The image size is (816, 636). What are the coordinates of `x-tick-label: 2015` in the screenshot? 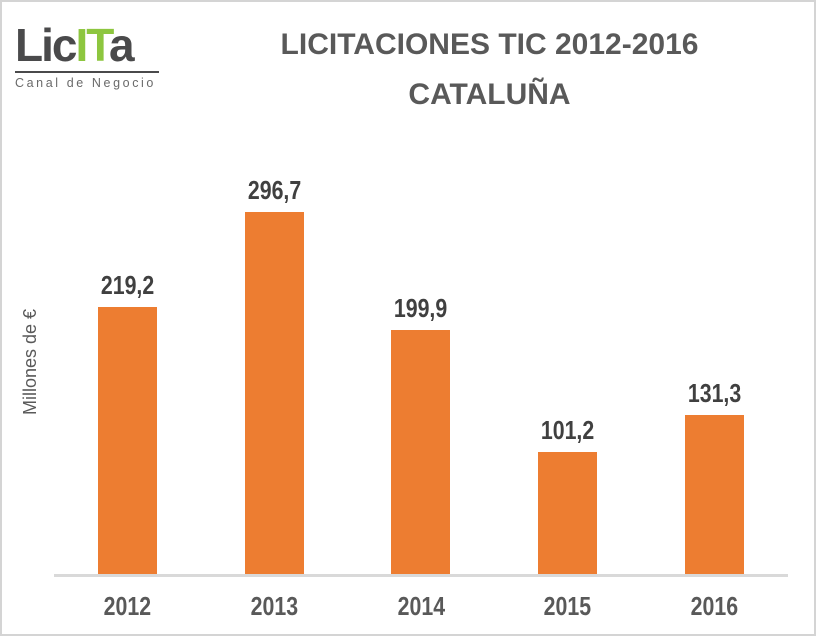 It's located at (568, 606).